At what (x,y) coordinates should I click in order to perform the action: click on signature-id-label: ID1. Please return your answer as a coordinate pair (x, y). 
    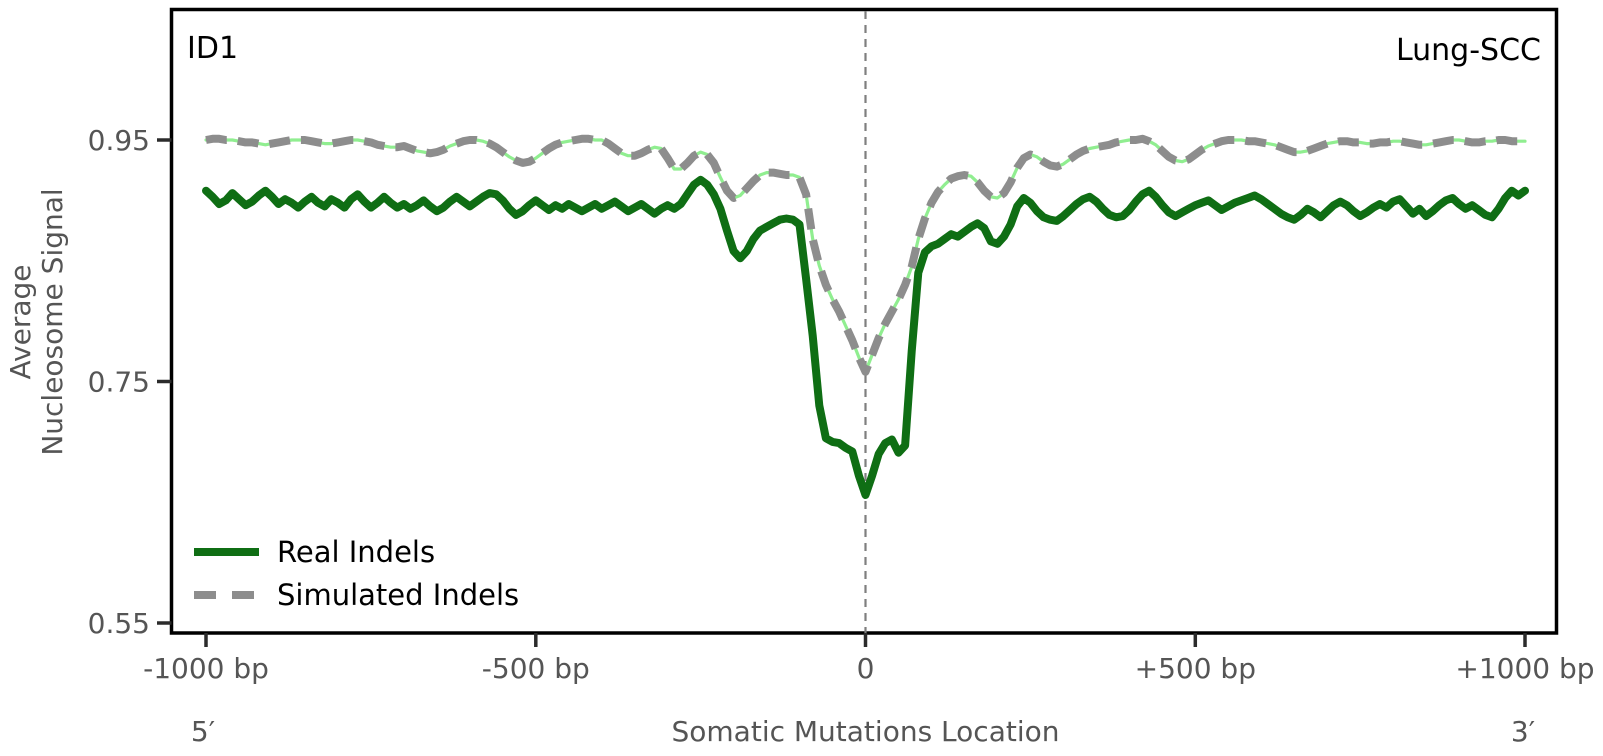
    Looking at the image, I should click on (212, 48).